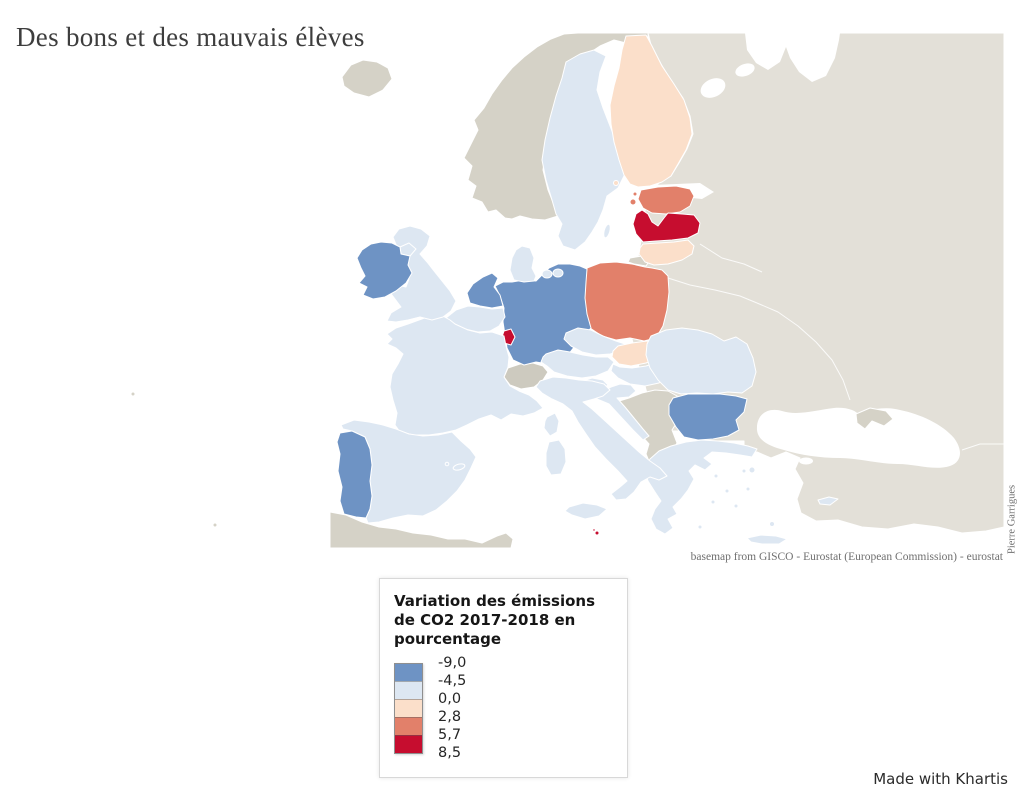 This screenshot has width=1024, height=796. What do you see at coordinates (594, 530) in the screenshot?
I see `island-gozo` at bounding box center [594, 530].